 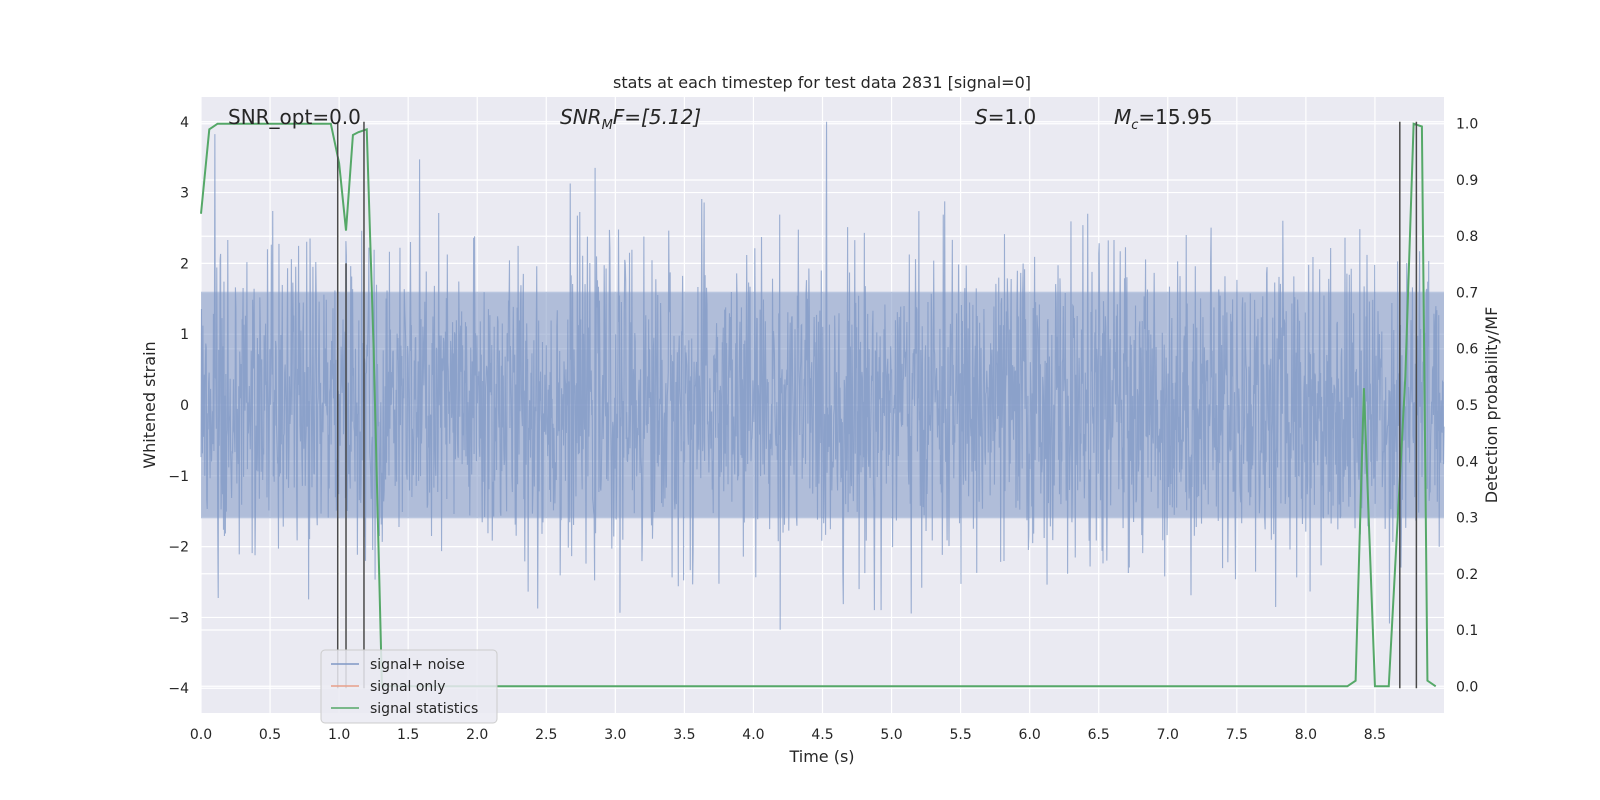 I want to click on annotation-snr-mf-main: SNR, so click(x=581, y=117).